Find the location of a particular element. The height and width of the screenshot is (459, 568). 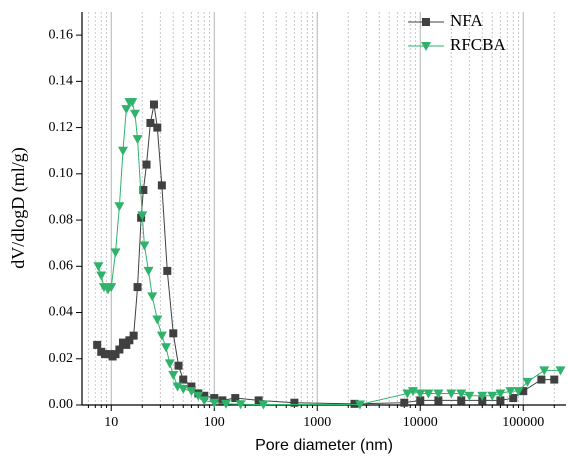

legend-label: RFCBA is located at coordinates (478, 44).